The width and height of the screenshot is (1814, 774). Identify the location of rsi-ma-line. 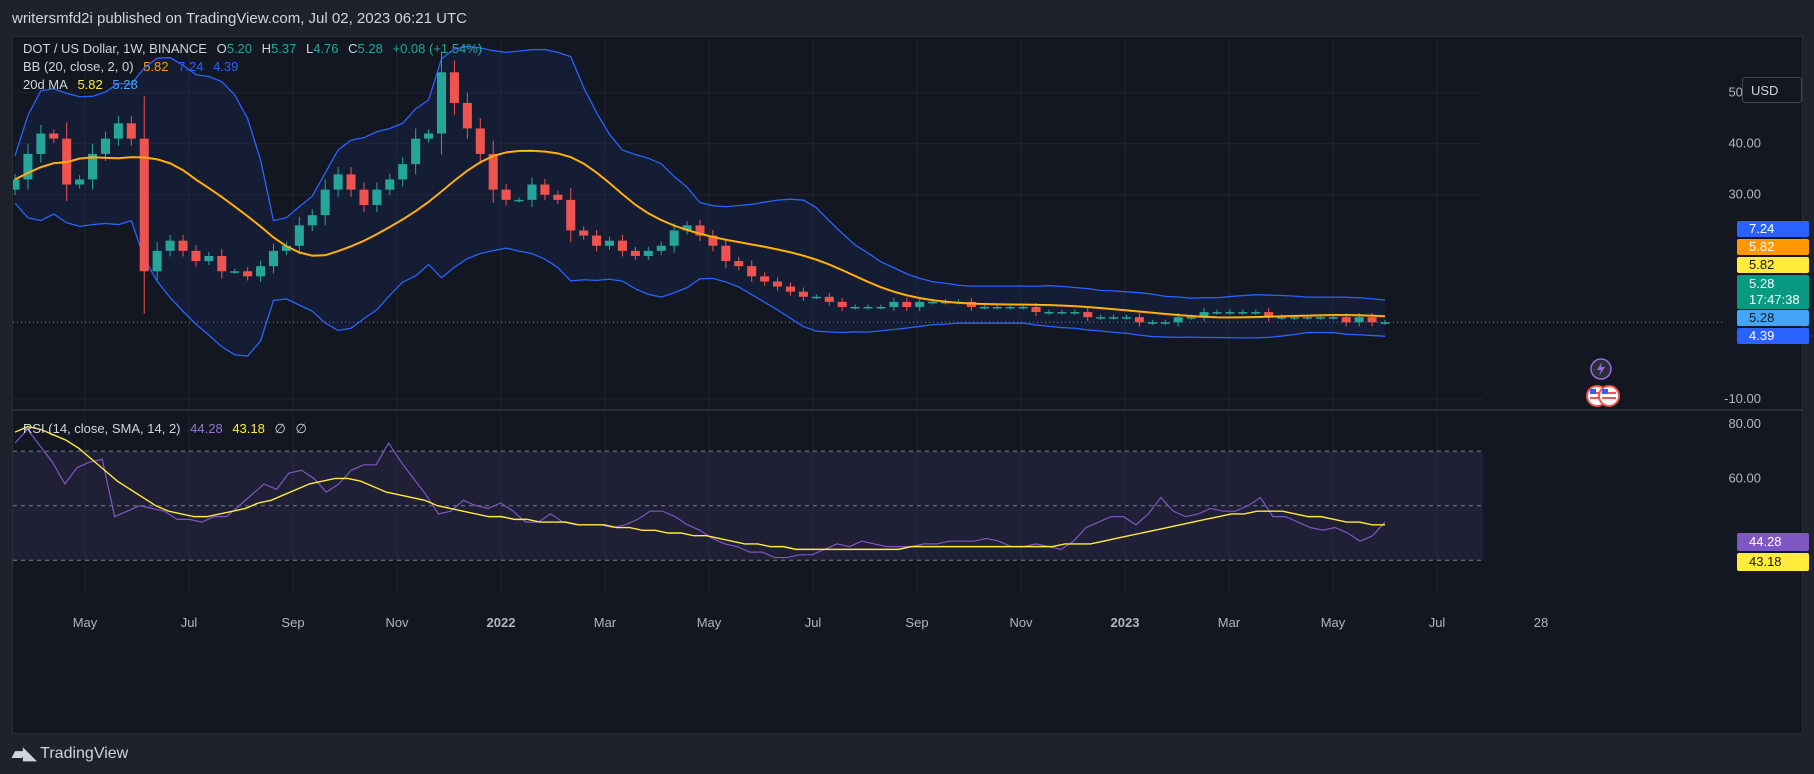
(699, 488).